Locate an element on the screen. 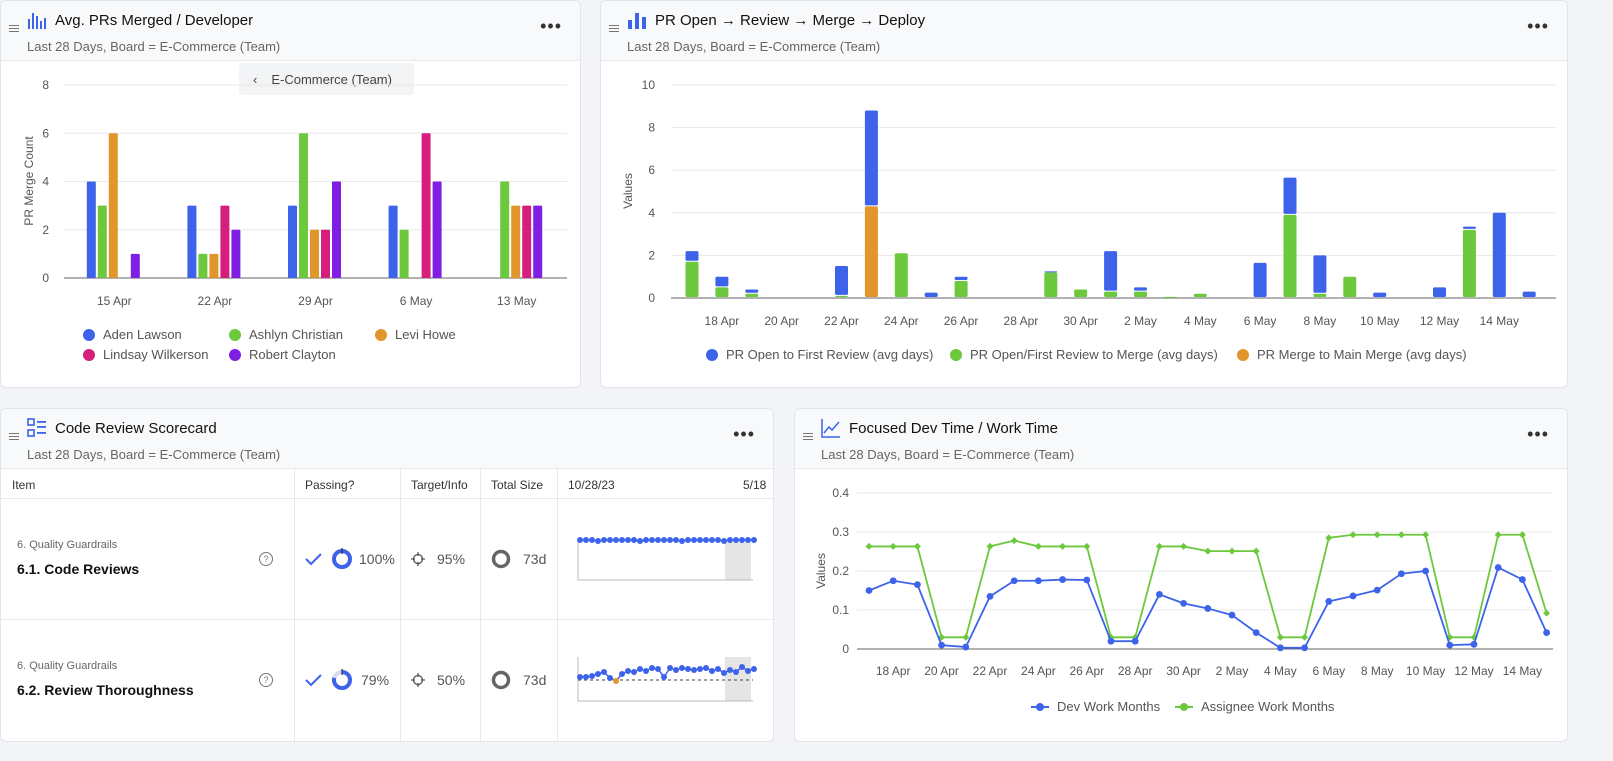 The height and width of the screenshot is (761, 1613). col-range-end: 5/18 is located at coordinates (755, 485).